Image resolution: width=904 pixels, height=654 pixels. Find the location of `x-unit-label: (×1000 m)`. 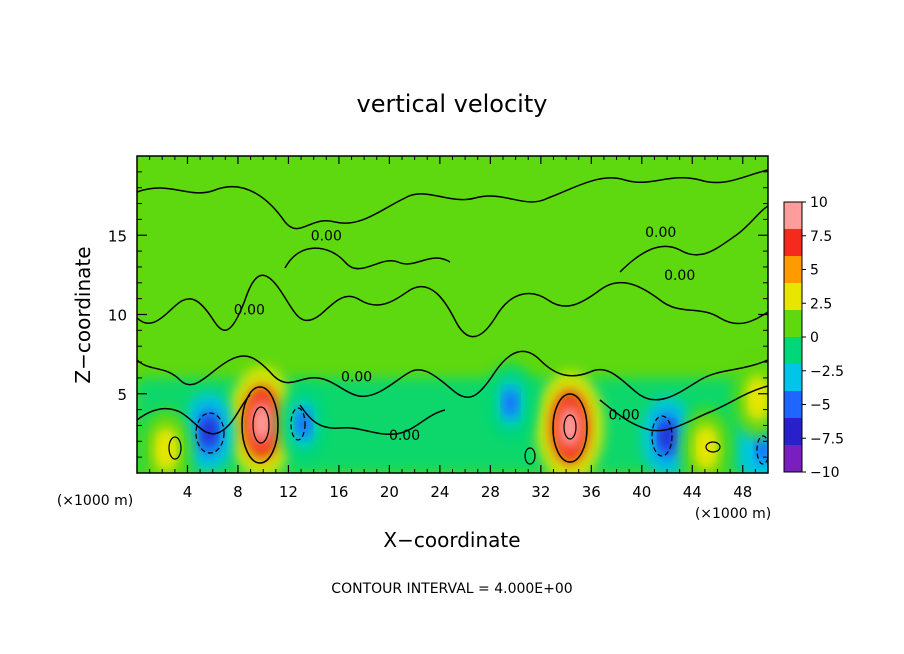

x-unit-label: (×1000 m) is located at coordinates (733, 514).